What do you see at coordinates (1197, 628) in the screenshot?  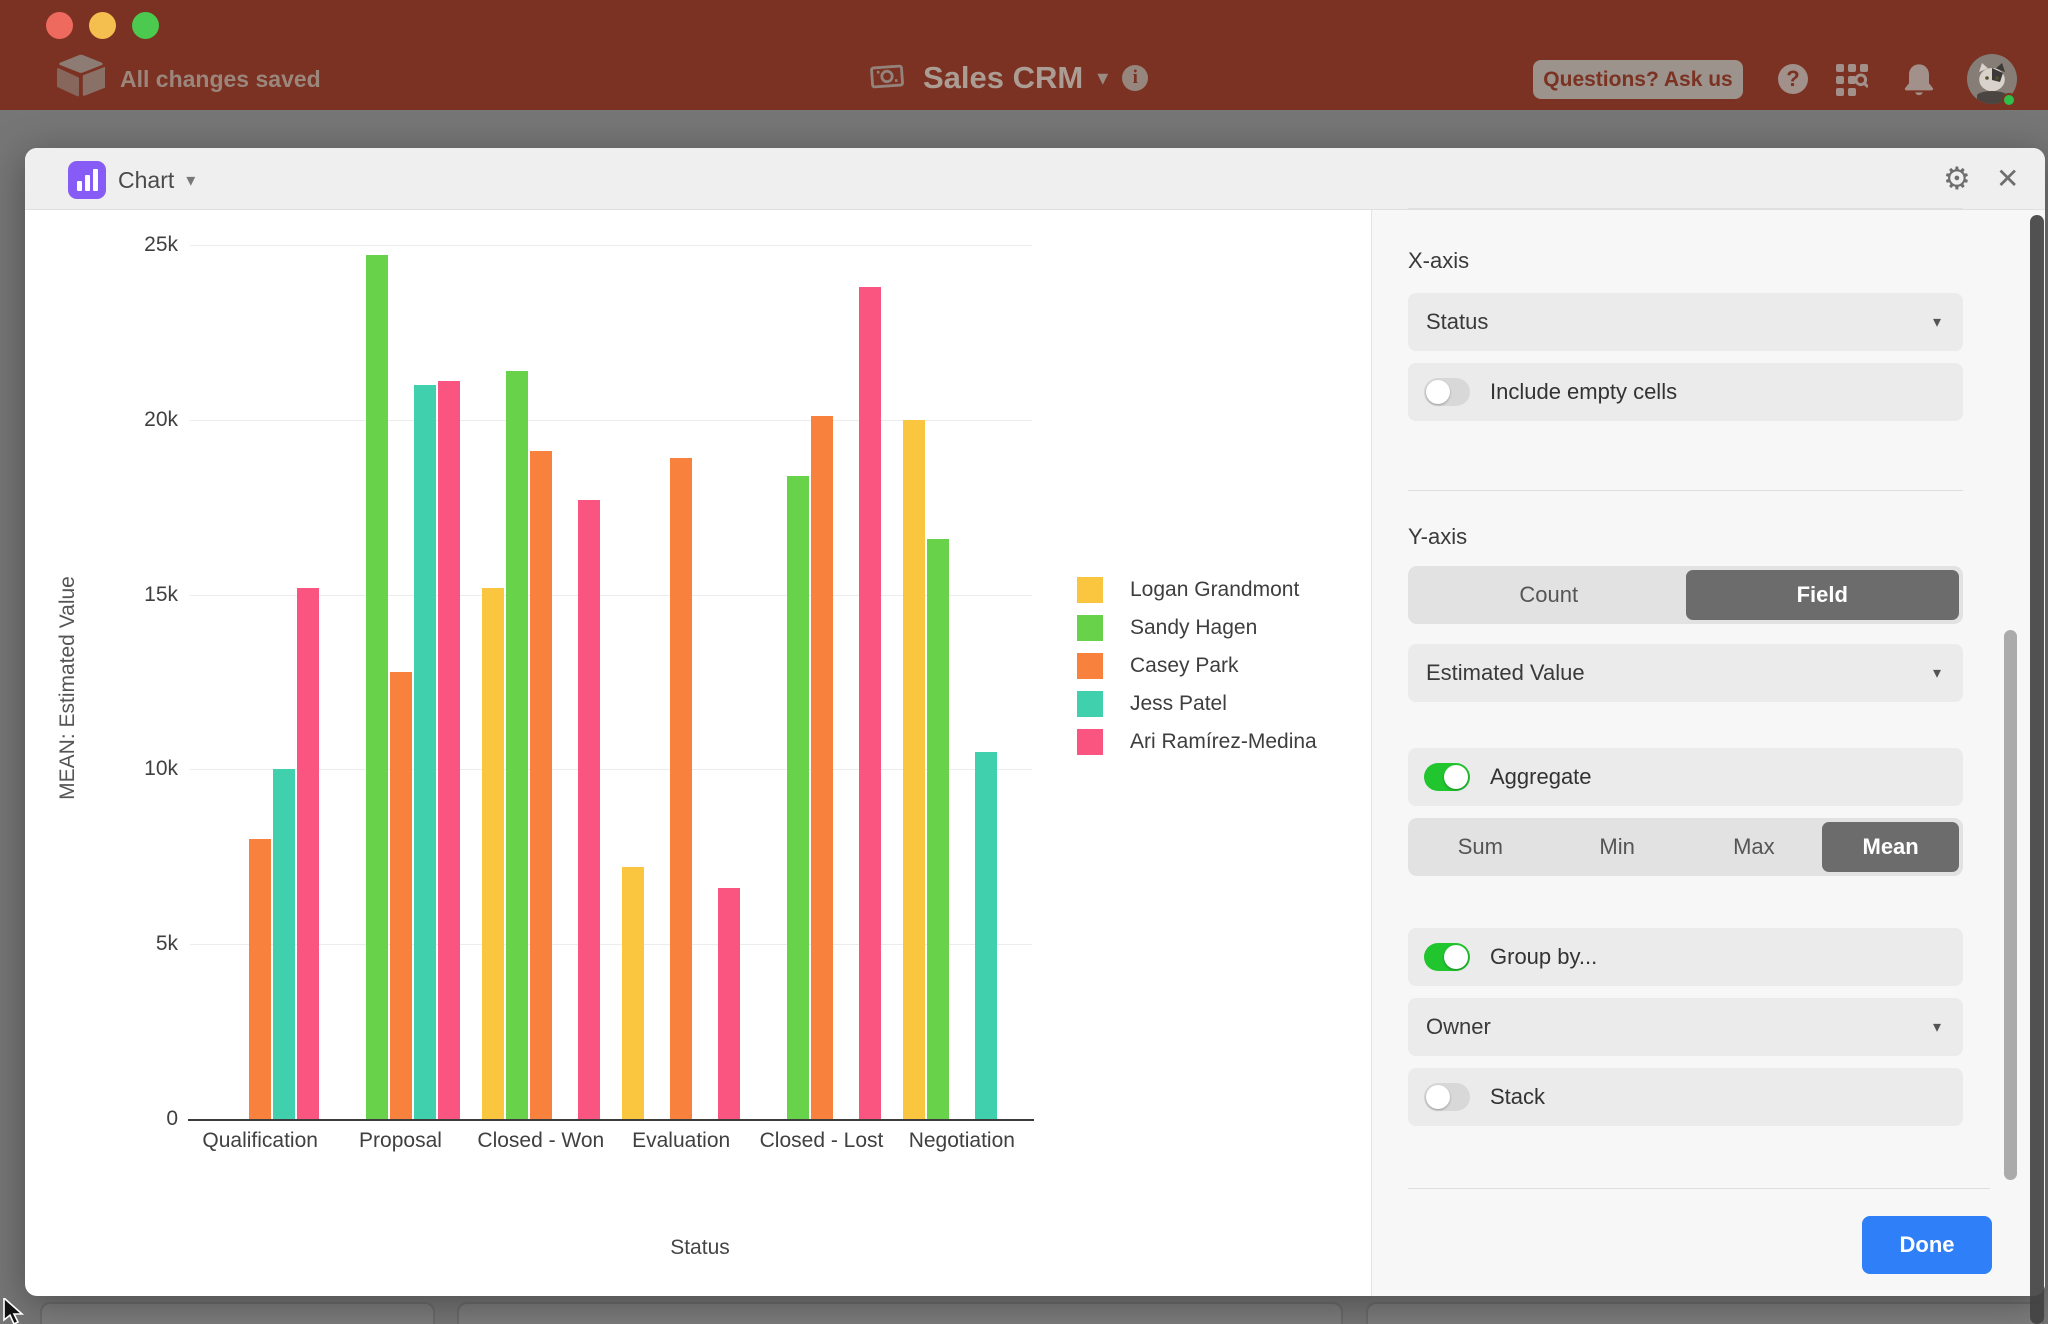 I see `legend-item: Sandy Hagen` at bounding box center [1197, 628].